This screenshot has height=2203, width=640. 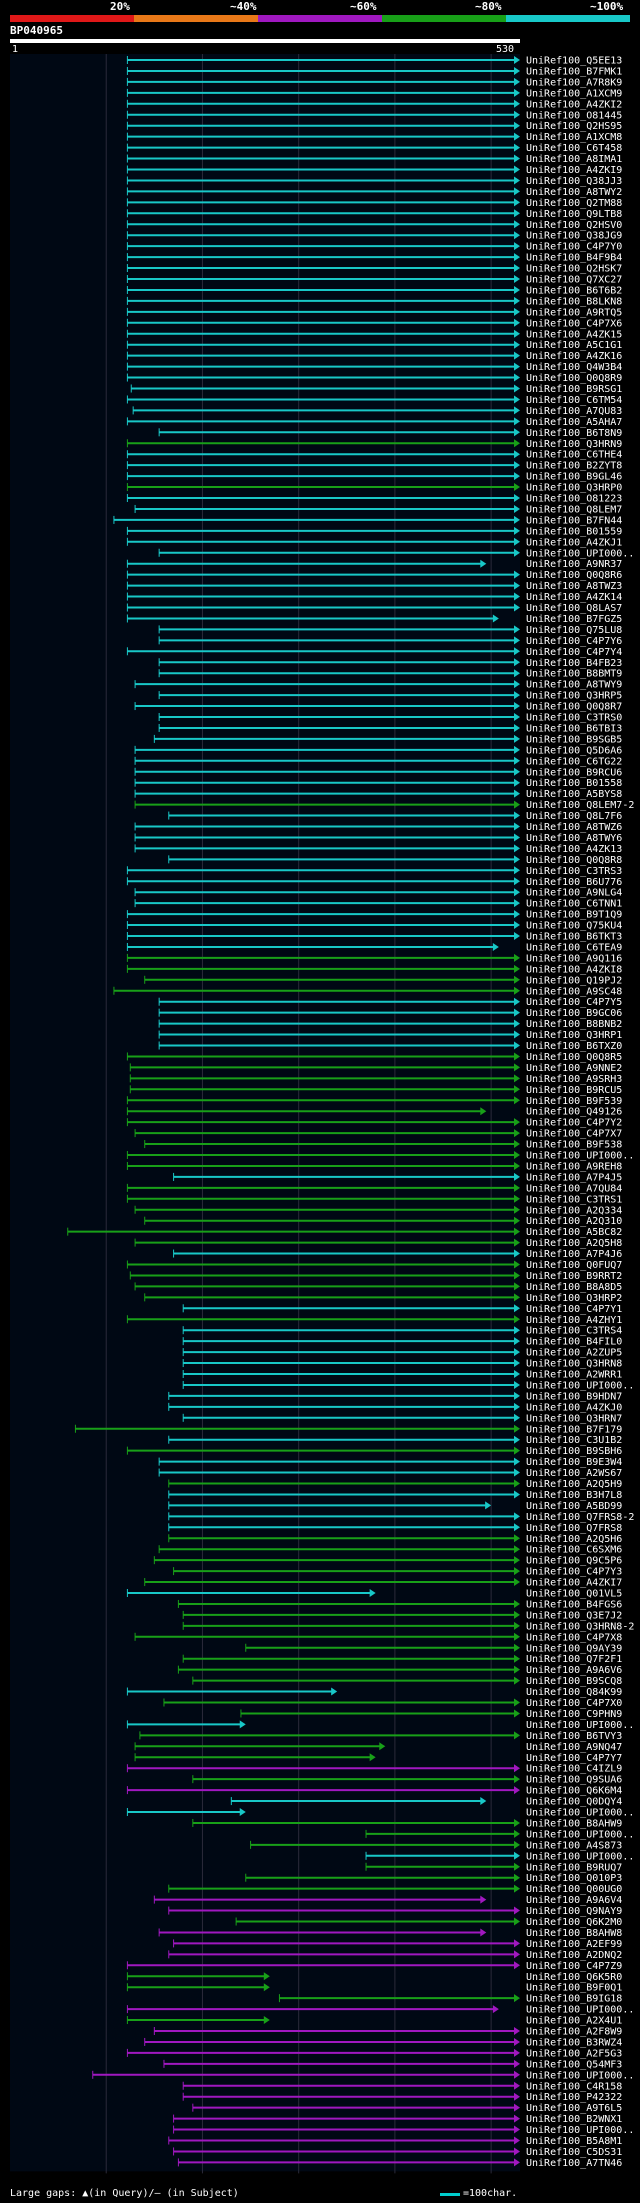 What do you see at coordinates (574, 61) in the screenshot?
I see `hit-label: UniRef100_Q5EE13` at bounding box center [574, 61].